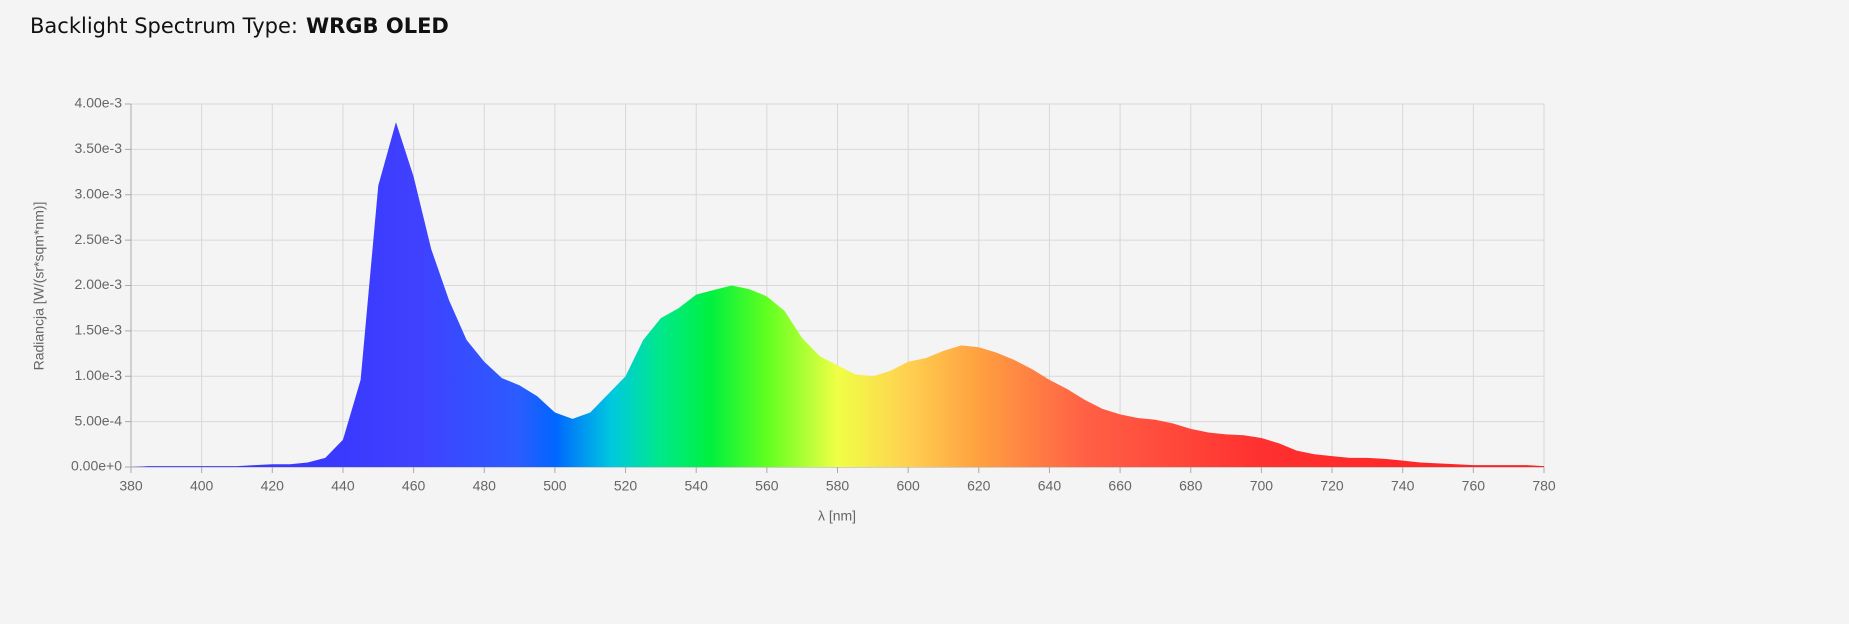 The height and width of the screenshot is (624, 1849). Describe the element at coordinates (697, 486) in the screenshot. I see `x-tick-label: 540` at that location.